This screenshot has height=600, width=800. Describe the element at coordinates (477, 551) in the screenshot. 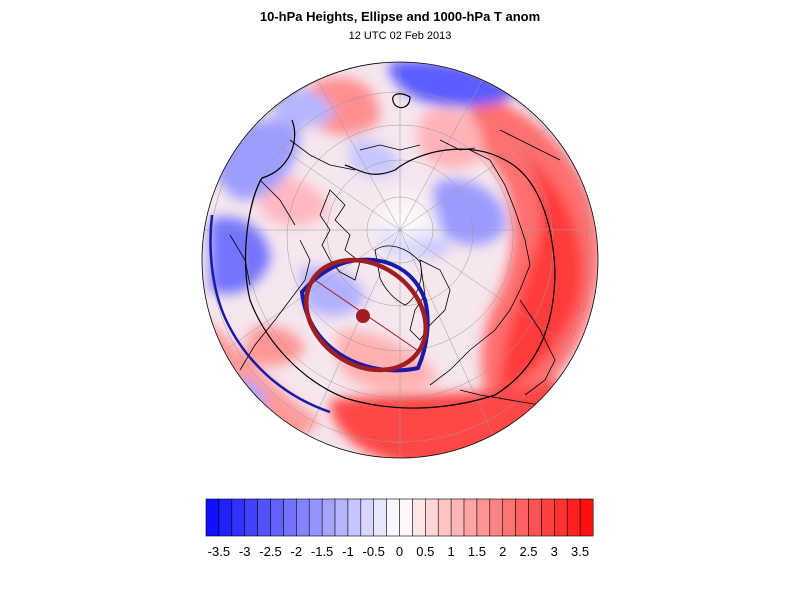

I see `colorbar-tick-label: 1.5` at that location.